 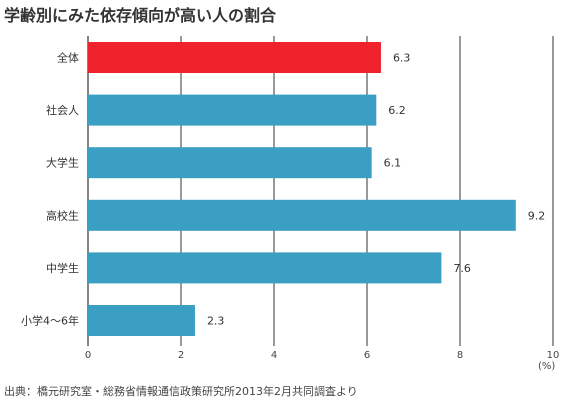 What do you see at coordinates (537, 215) in the screenshot?
I see `value-label: 9.2` at bounding box center [537, 215].